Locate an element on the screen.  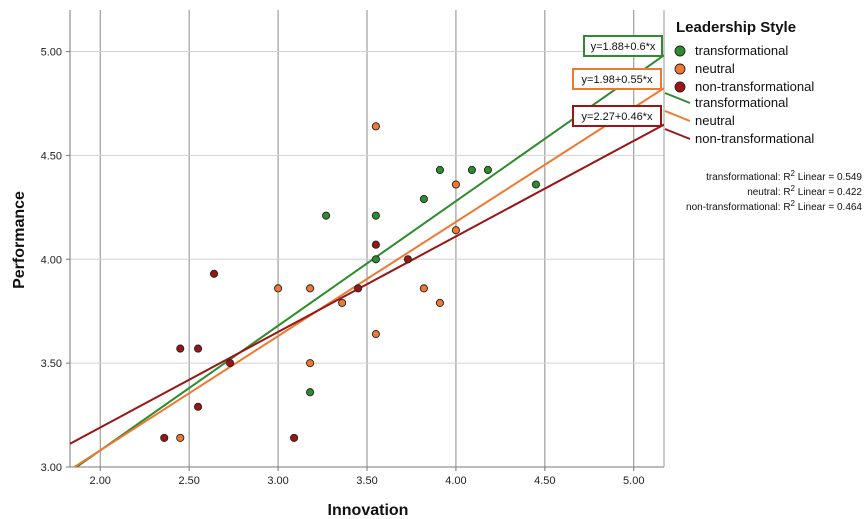
legend-line-label: non-transformational is located at coordinates (754, 138).